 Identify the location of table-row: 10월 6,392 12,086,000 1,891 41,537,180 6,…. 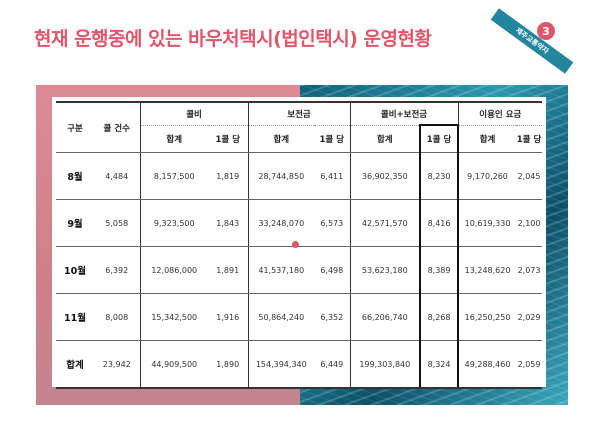
(299, 270).